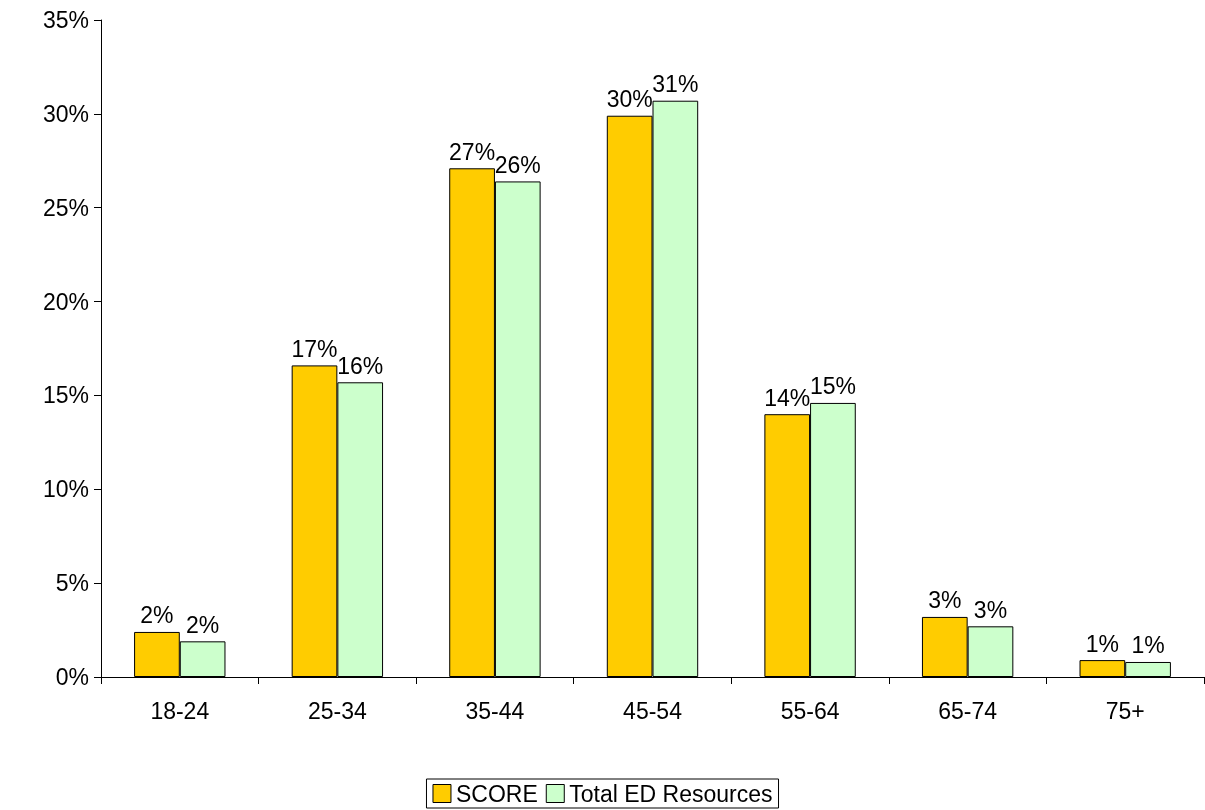 This screenshot has height=810, width=1205. I want to click on data-label: 30%, so click(629, 99).